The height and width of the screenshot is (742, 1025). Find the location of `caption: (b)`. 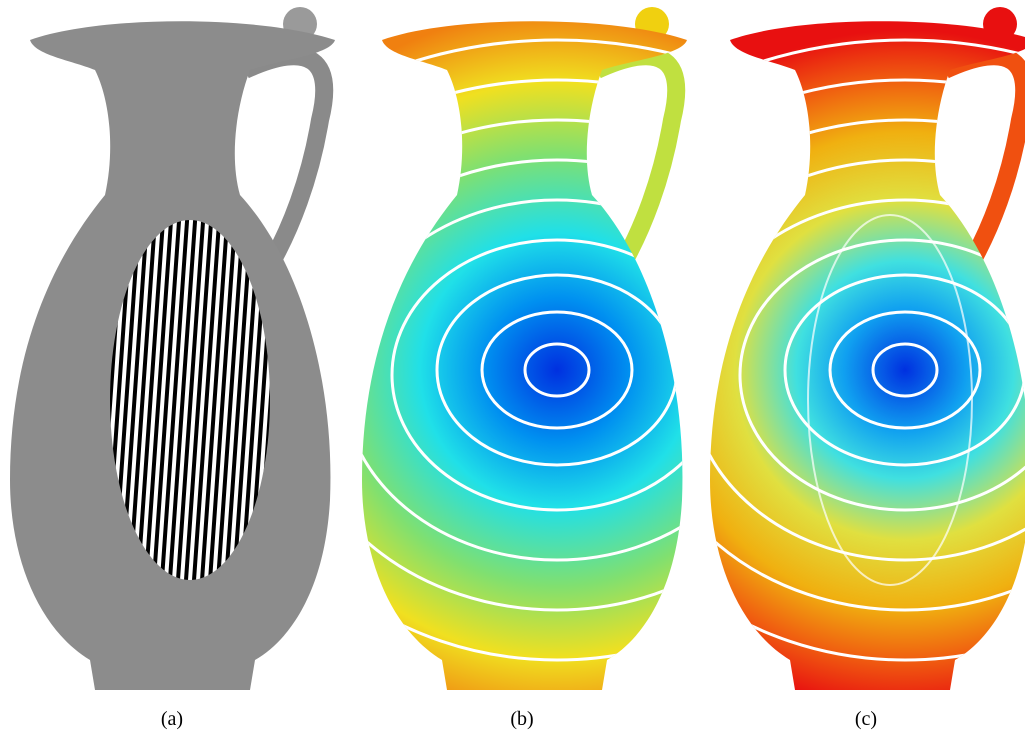

caption: (b) is located at coordinates (521, 719).